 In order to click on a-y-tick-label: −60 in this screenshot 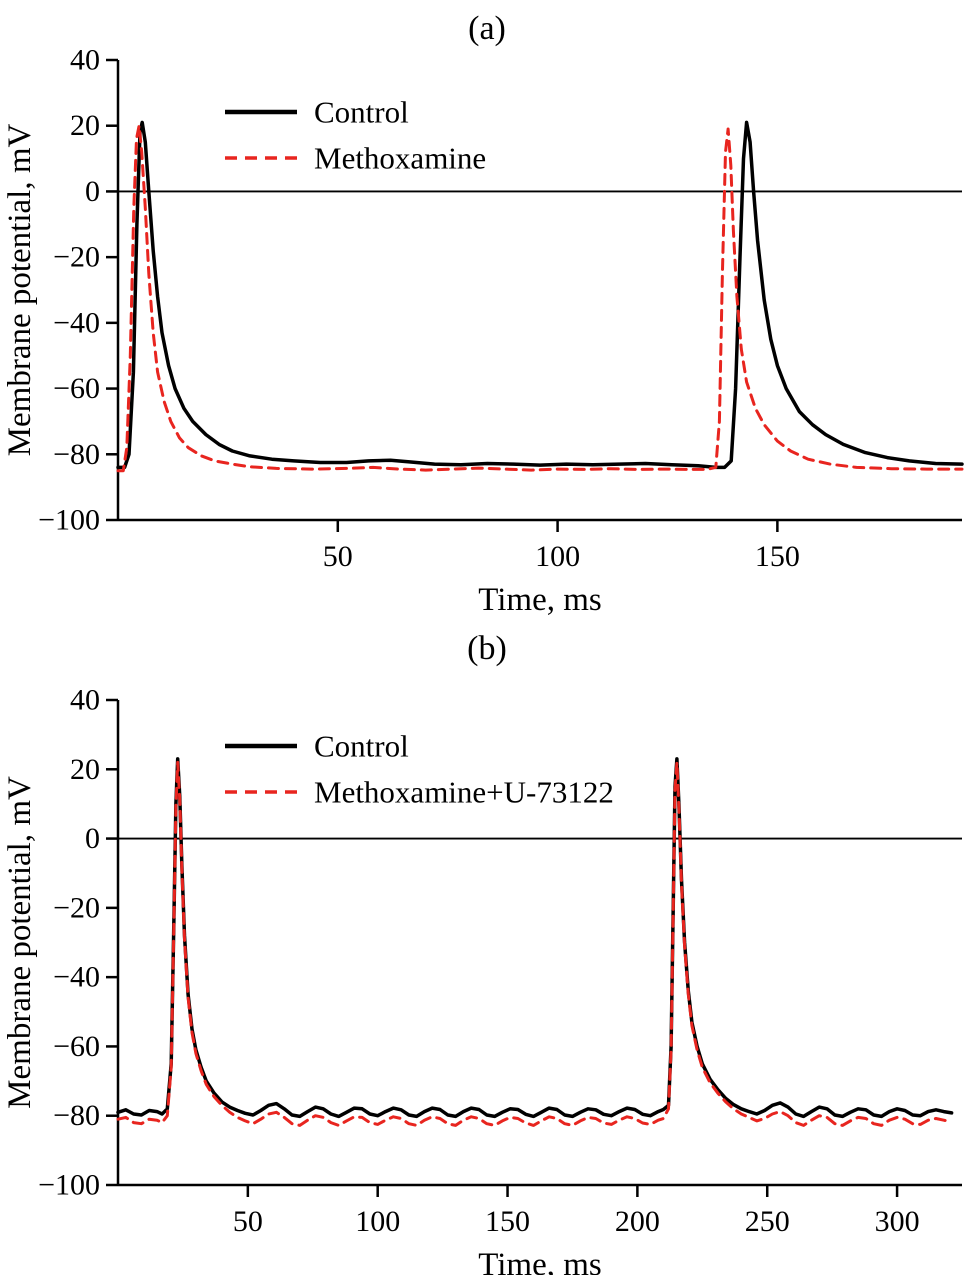, I will do `click(76, 388)`.